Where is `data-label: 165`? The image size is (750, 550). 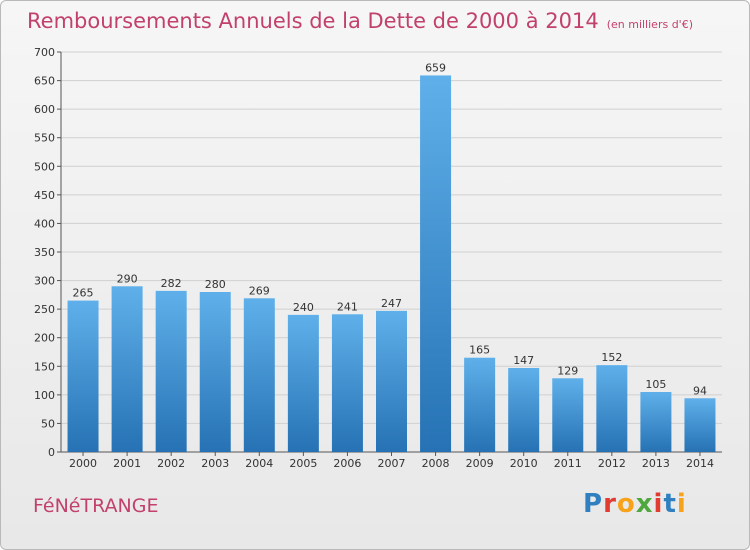
data-label: 165 is located at coordinates (479, 350).